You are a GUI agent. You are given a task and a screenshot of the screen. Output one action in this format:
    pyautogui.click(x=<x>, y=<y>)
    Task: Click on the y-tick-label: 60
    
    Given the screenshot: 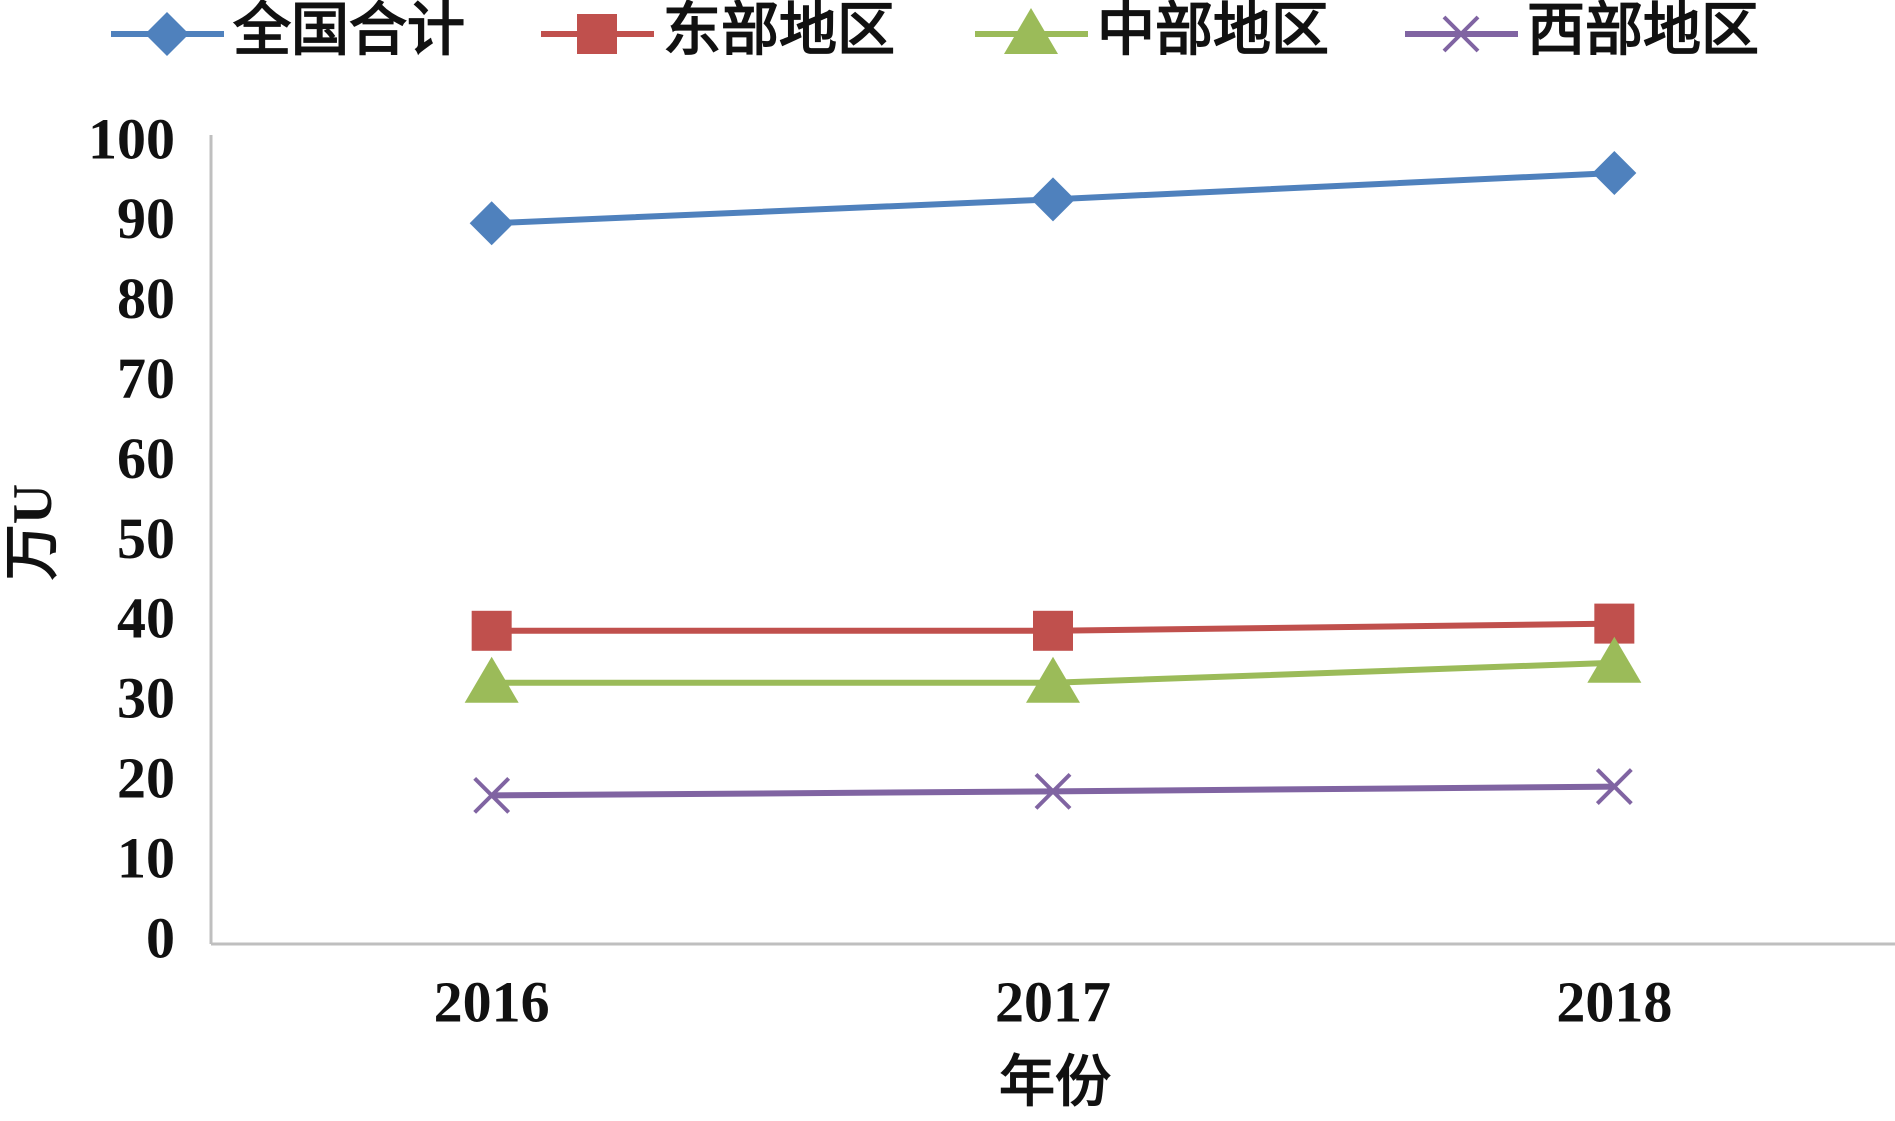 What is the action you would take?
    pyautogui.click(x=146, y=458)
    